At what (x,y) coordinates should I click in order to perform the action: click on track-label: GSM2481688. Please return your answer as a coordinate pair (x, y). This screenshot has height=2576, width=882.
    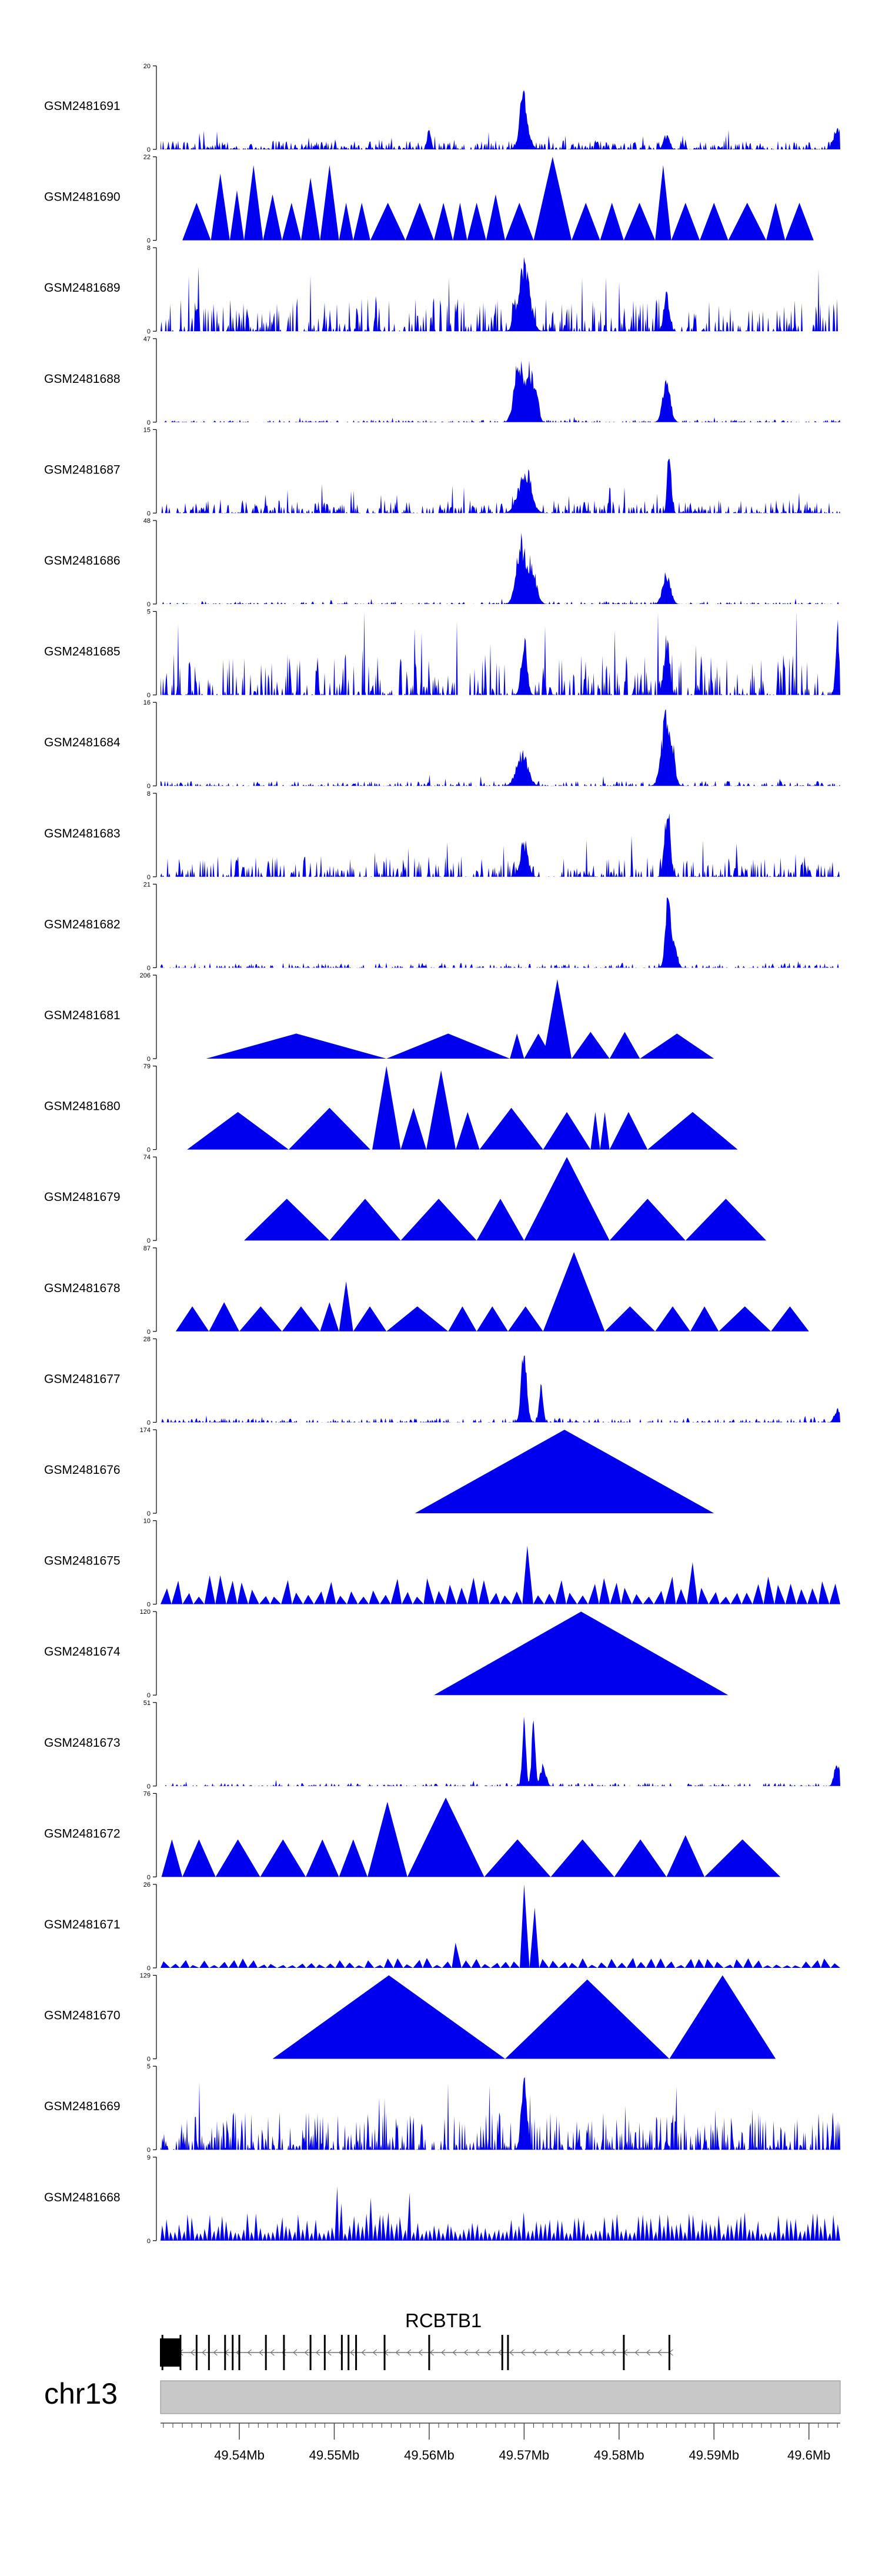
    Looking at the image, I should click on (82, 379).